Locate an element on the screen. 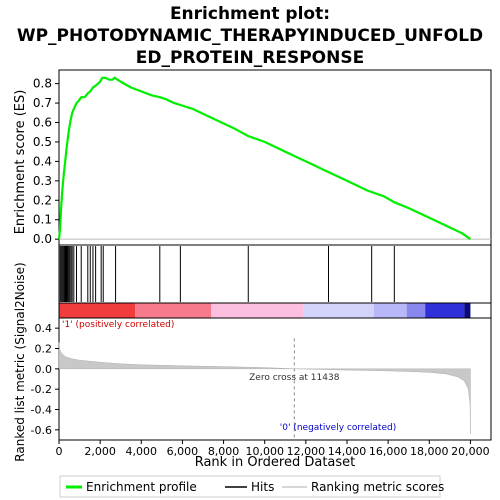 The height and width of the screenshot is (500, 500). es-ytick-label: 0.4 is located at coordinates (42, 161).